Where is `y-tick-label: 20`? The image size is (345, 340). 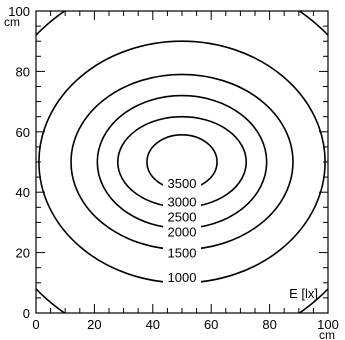 y-tick-label: 20 is located at coordinates (23, 253).